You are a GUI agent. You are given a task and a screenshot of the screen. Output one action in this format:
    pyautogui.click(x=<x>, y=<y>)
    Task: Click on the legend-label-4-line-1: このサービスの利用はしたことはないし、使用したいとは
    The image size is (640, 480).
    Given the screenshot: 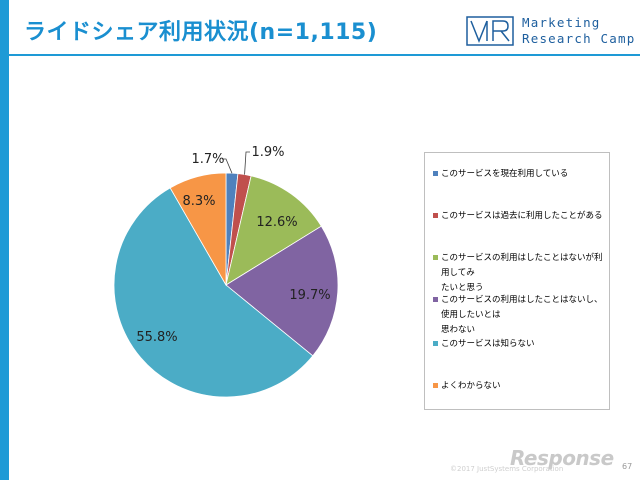 What is the action you would take?
    pyautogui.click(x=522, y=307)
    